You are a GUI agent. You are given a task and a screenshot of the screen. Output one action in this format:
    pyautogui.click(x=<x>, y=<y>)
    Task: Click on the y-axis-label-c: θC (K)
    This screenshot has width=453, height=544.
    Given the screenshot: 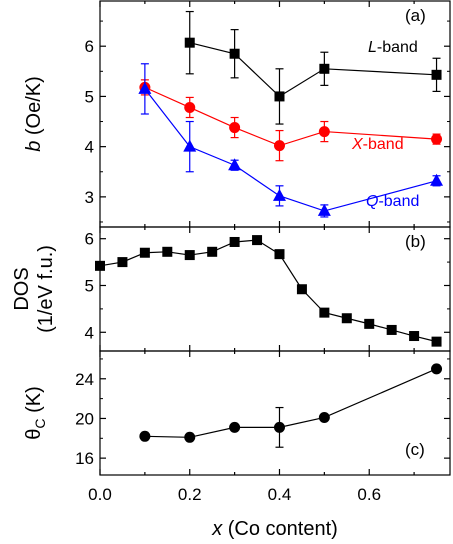 What is the action you would take?
    pyautogui.click(x=35, y=412)
    